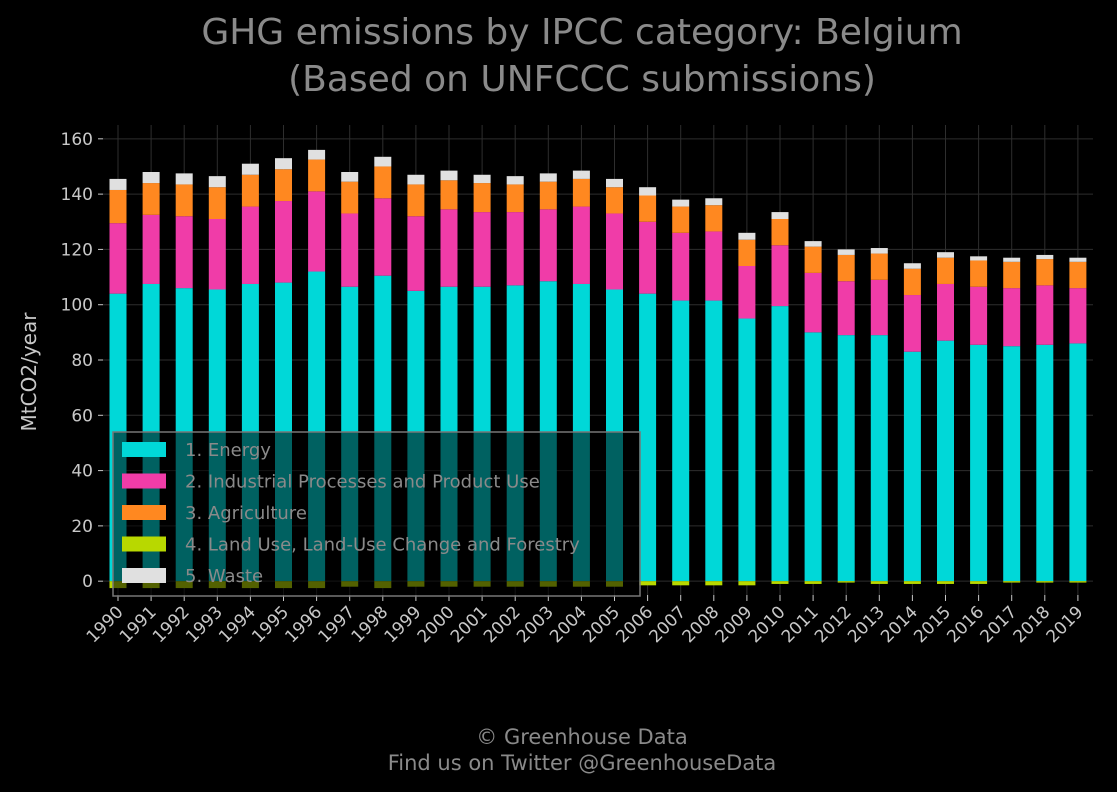 Image resolution: width=1117 pixels, height=792 pixels. Describe the element at coordinates (82, 416) in the screenshot. I see `y-tick-label: 60` at that location.